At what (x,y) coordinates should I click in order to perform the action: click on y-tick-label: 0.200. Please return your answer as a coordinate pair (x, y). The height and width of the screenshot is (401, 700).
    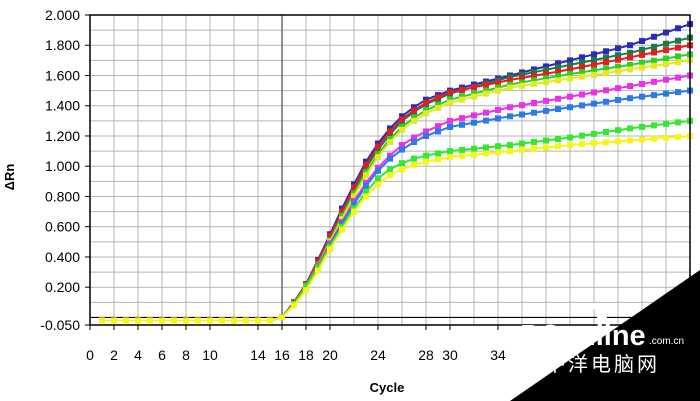
    Looking at the image, I should click on (62, 287).